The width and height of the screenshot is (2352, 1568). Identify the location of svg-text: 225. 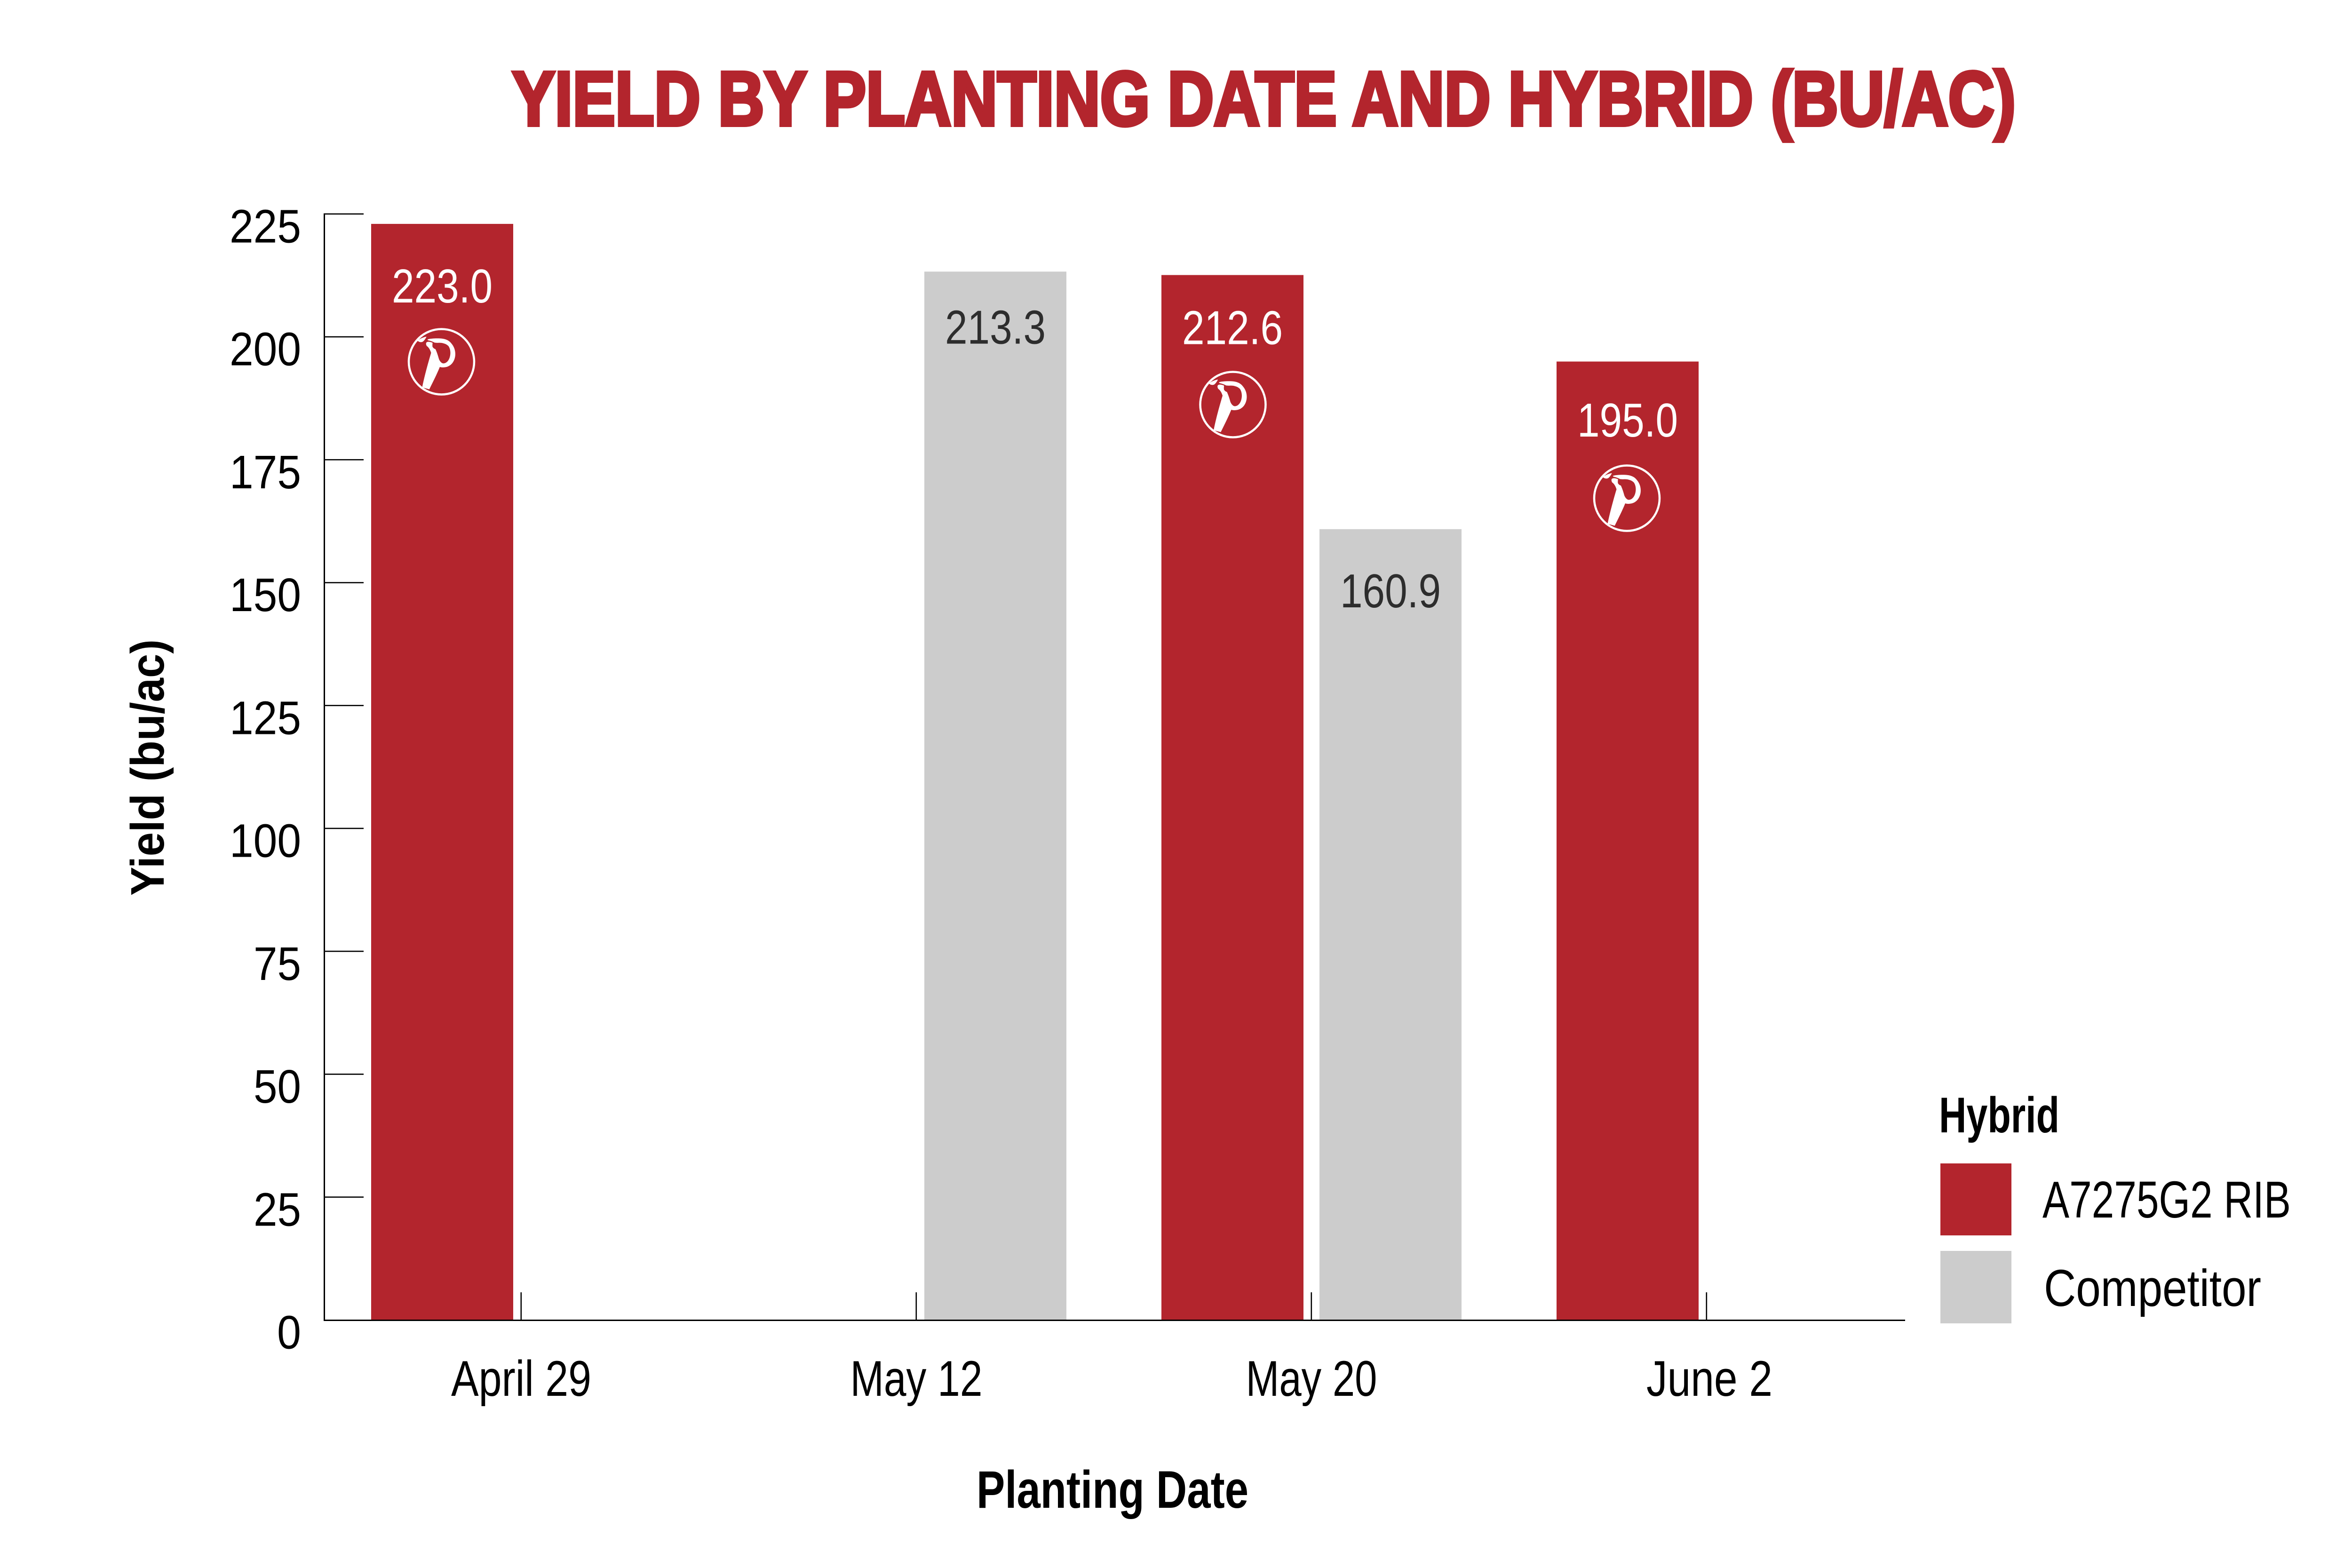
(265, 226).